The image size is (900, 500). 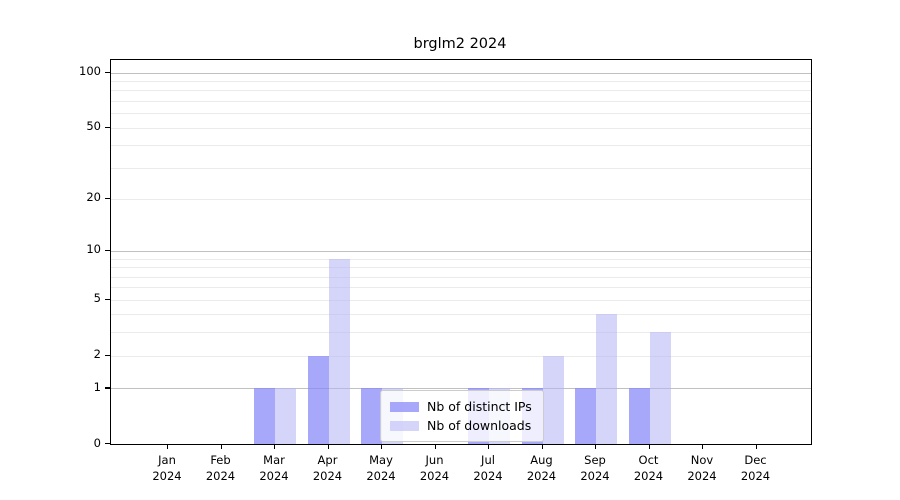 What do you see at coordinates (479, 406) in the screenshot?
I see `legend-label: Nb of distinct IPs` at bounding box center [479, 406].